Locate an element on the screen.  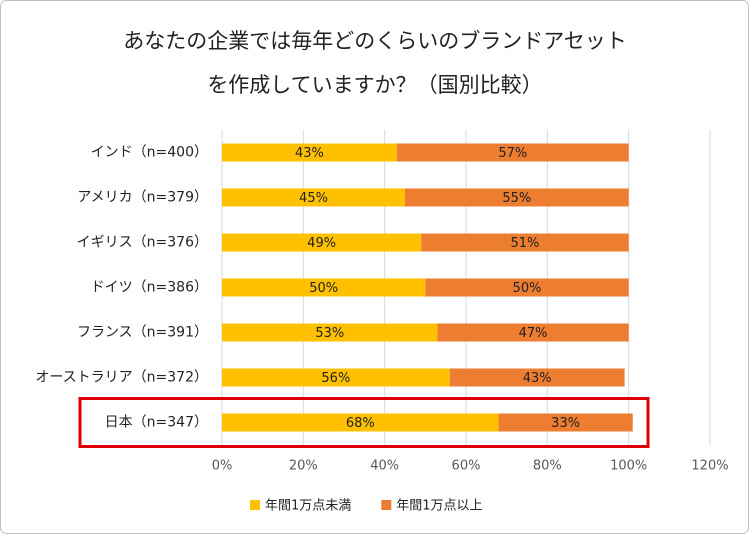
value-label: 56% is located at coordinates (335, 378).